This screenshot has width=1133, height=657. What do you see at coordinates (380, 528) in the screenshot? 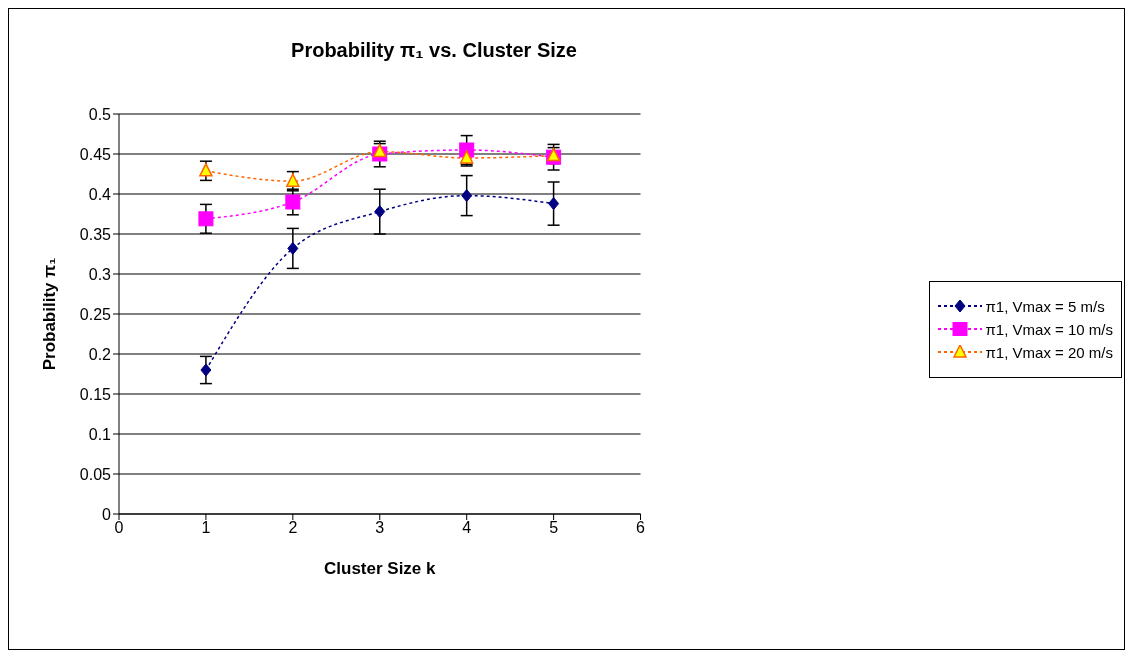
I see `x-tick-label: 3` at bounding box center [380, 528].